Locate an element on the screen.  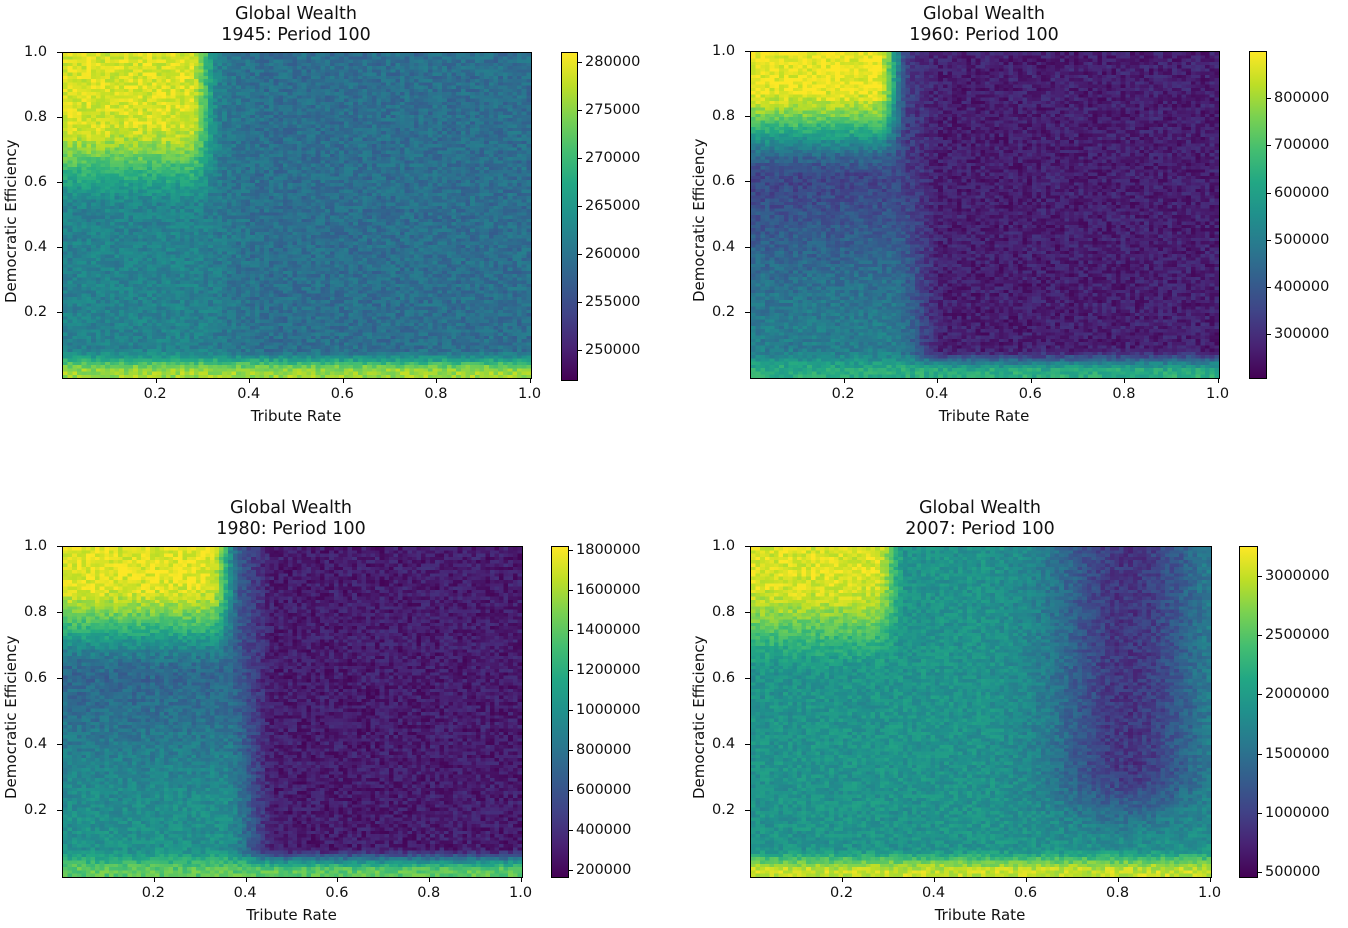
colorbar-tick-label: 500000 is located at coordinates (1301, 240).